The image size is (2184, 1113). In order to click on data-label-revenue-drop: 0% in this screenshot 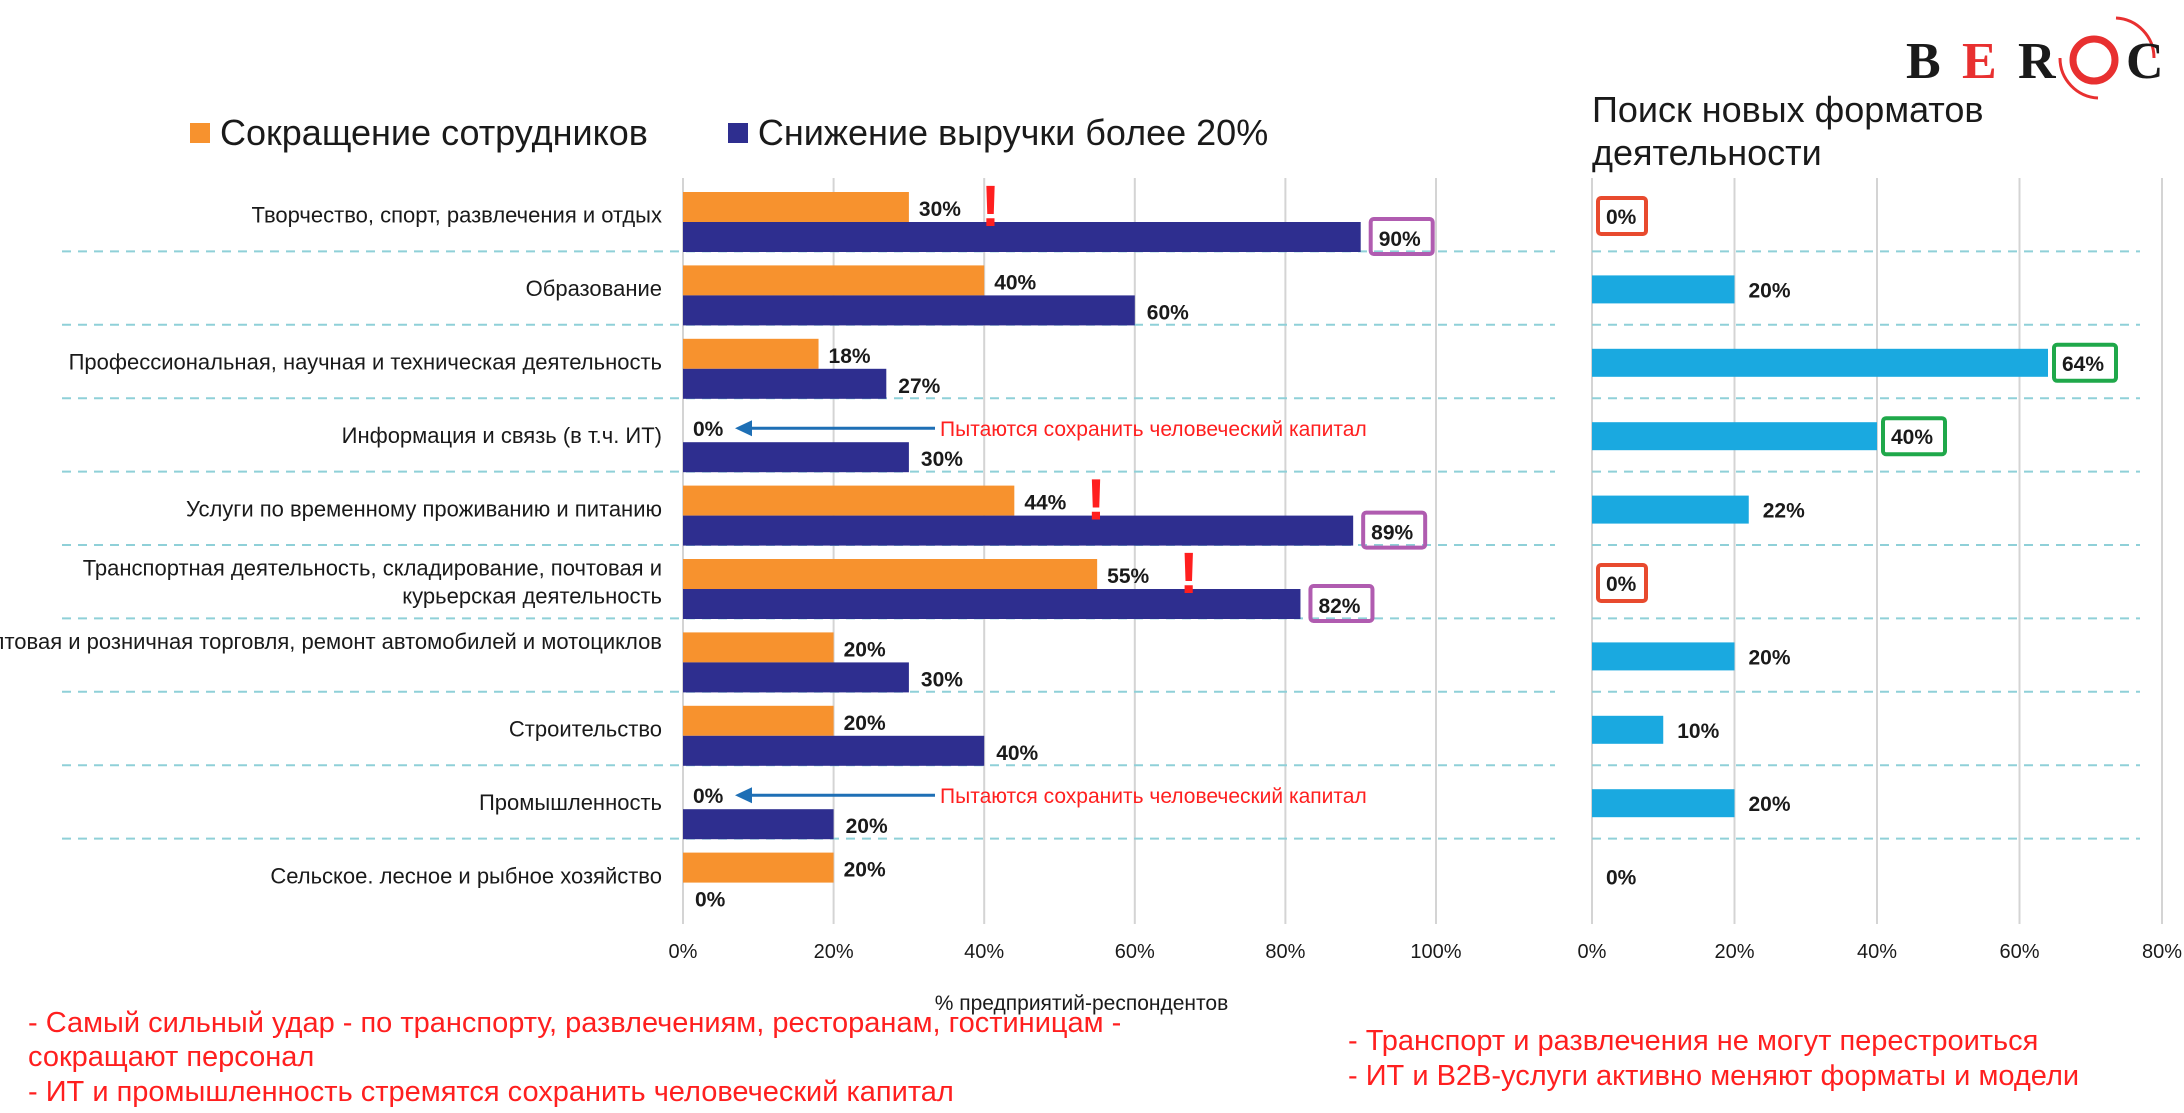, I will do `click(710, 900)`.